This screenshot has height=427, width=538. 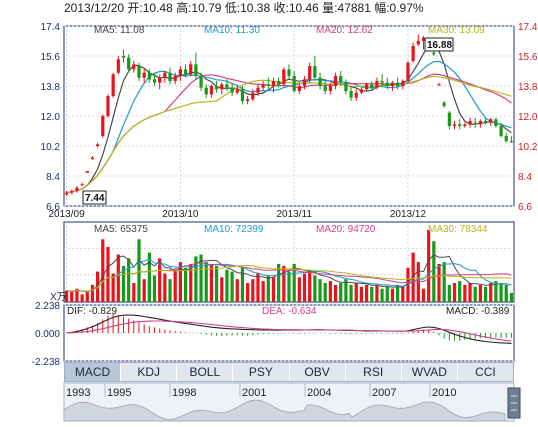 I want to click on tab-rsi: RSI, so click(x=374, y=372).